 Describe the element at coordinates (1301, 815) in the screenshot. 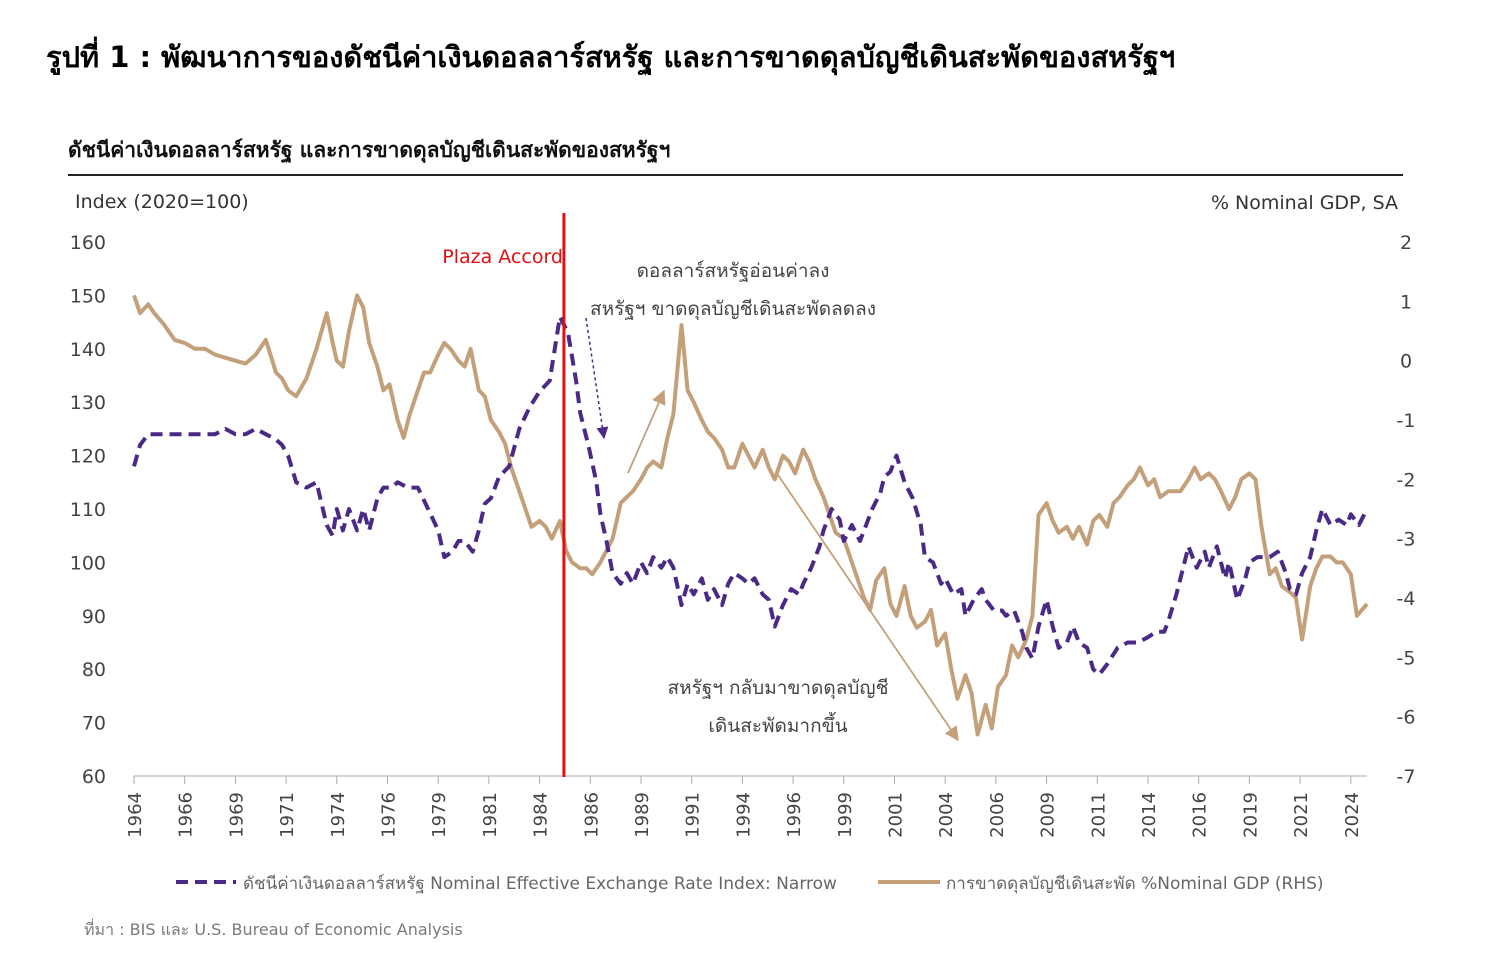

I see `x-tick-label: 2021` at that location.